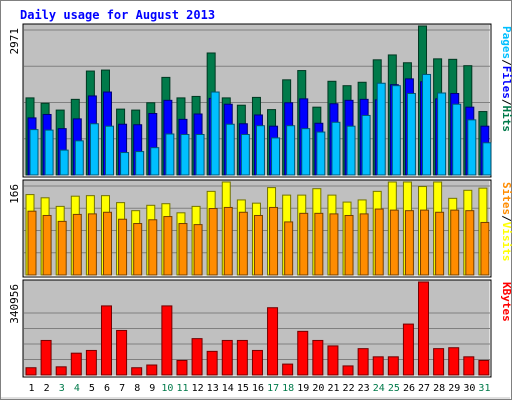 This screenshot has width=512, height=400. I want to click on legend-entry: KBytes, so click(506, 302).